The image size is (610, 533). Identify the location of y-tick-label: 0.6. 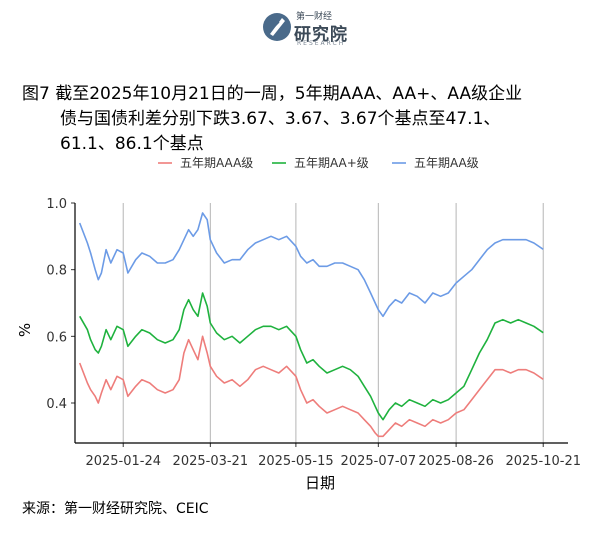
(56, 337).